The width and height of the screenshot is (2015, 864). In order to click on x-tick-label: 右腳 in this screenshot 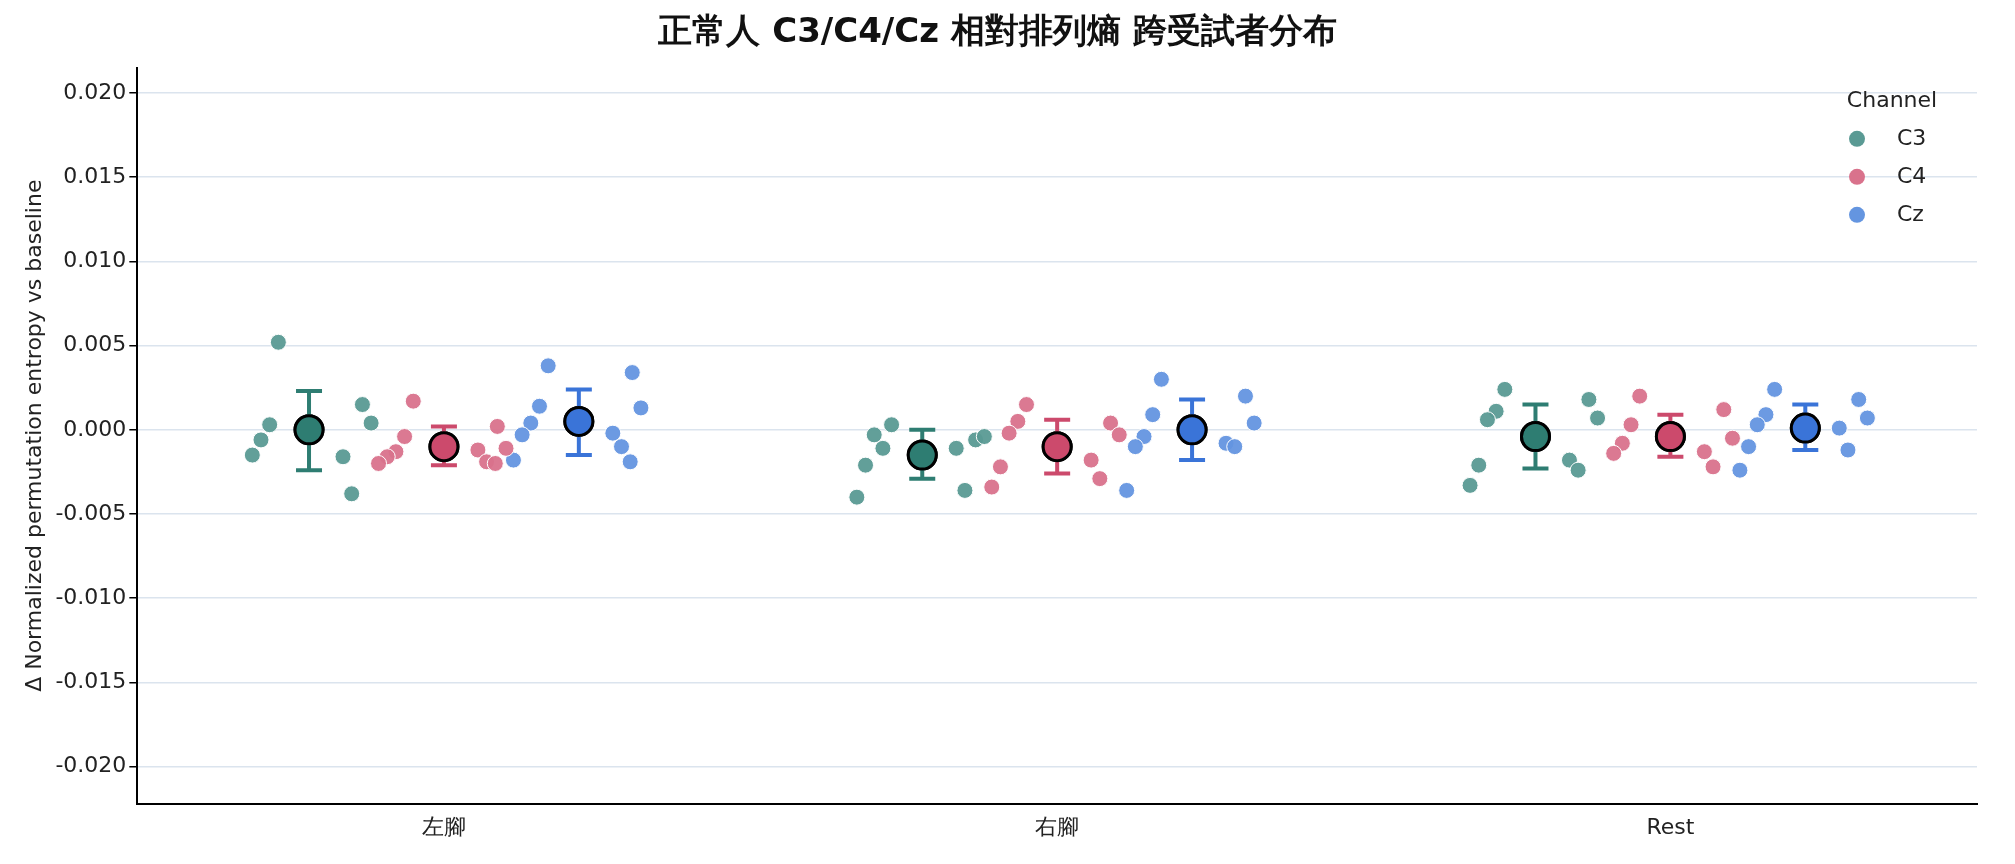, I will do `click(1057, 826)`.